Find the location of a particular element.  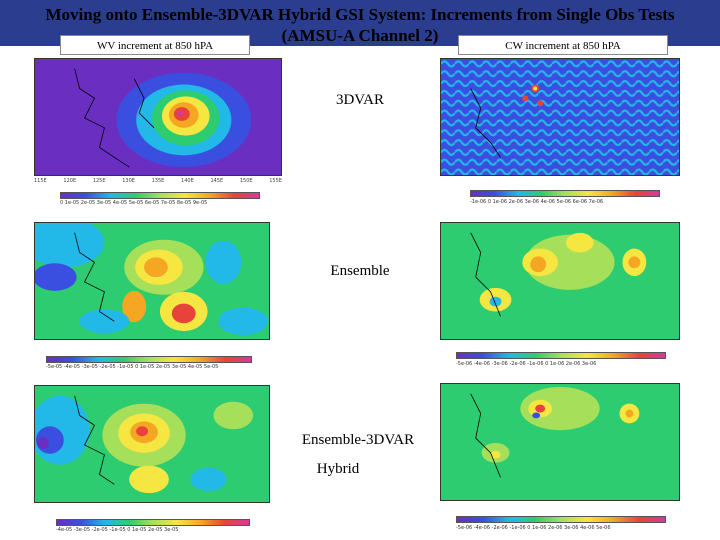

right-column-header: CW increment at 850 hPA is located at coordinates (563, 45).